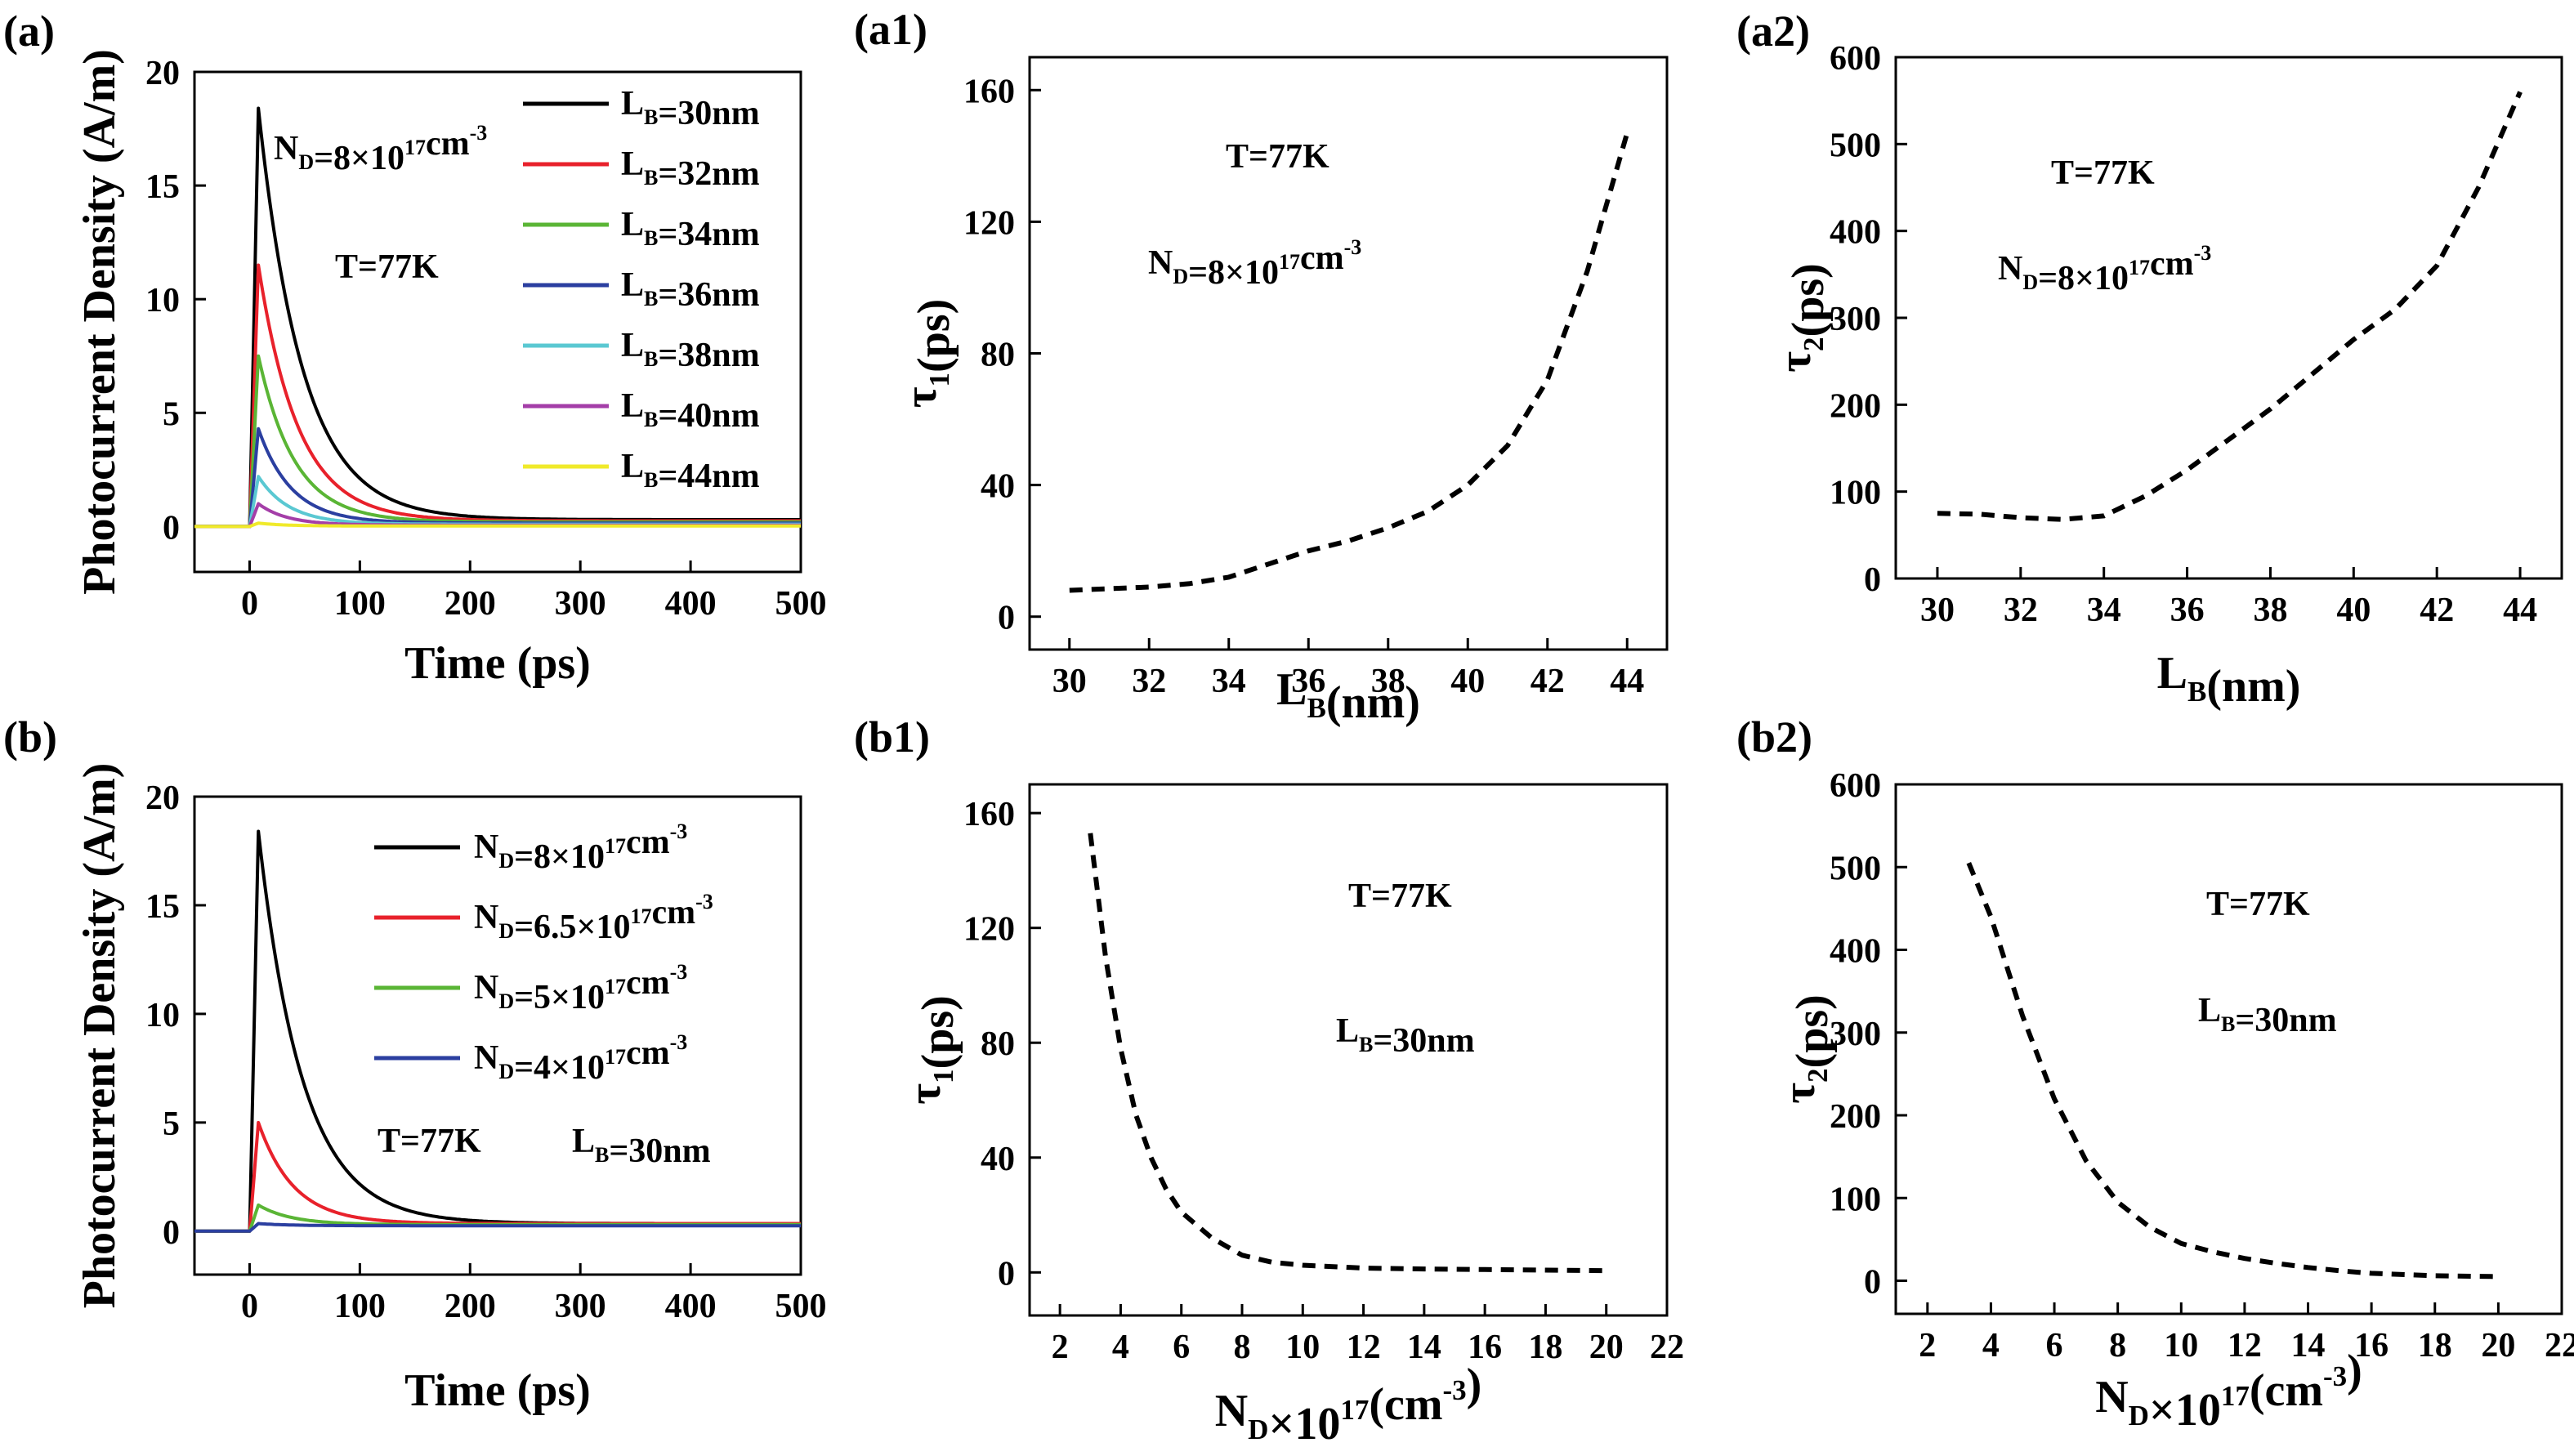  I want to click on x-tick-label: 20, so click(2498, 1345).